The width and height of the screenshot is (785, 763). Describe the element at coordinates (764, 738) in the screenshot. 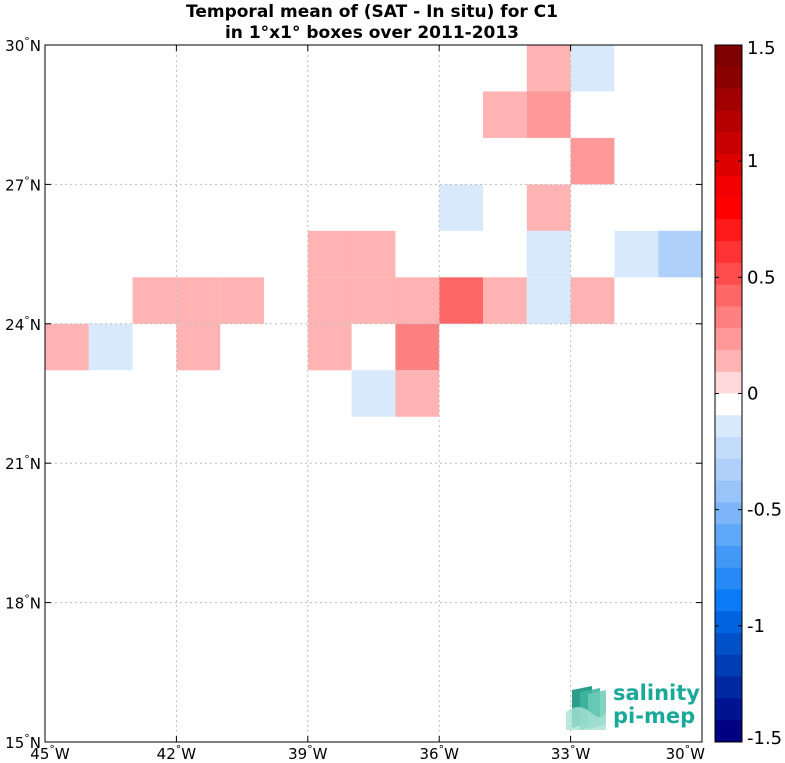

I see `colorbar-tick-label: -1.5` at that location.